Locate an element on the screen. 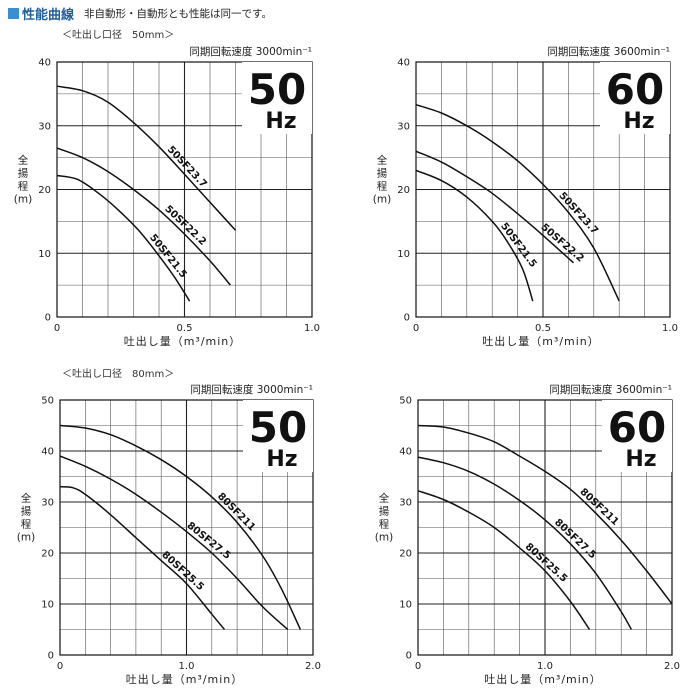  header-title: 性能曲線 is located at coordinates (48, 15).